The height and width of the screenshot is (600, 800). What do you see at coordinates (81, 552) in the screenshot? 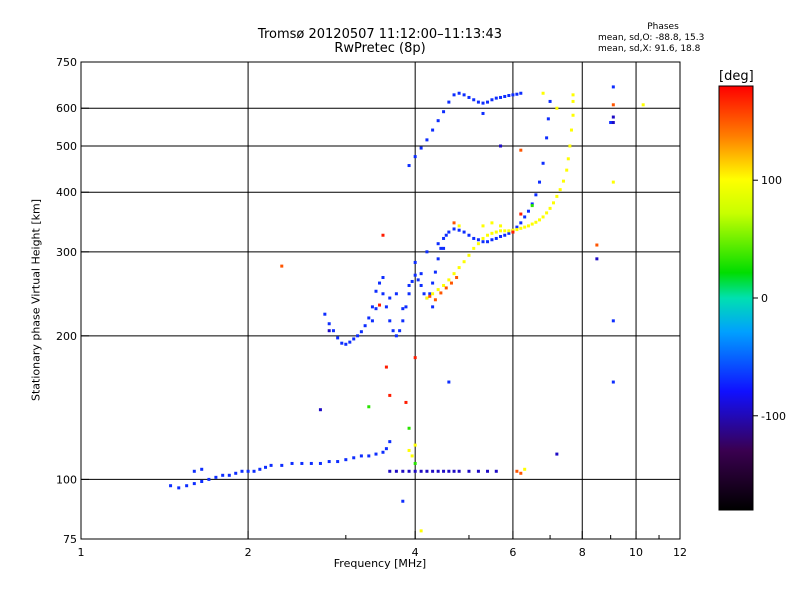
I see `x-tick-label-0: 1` at bounding box center [81, 552].